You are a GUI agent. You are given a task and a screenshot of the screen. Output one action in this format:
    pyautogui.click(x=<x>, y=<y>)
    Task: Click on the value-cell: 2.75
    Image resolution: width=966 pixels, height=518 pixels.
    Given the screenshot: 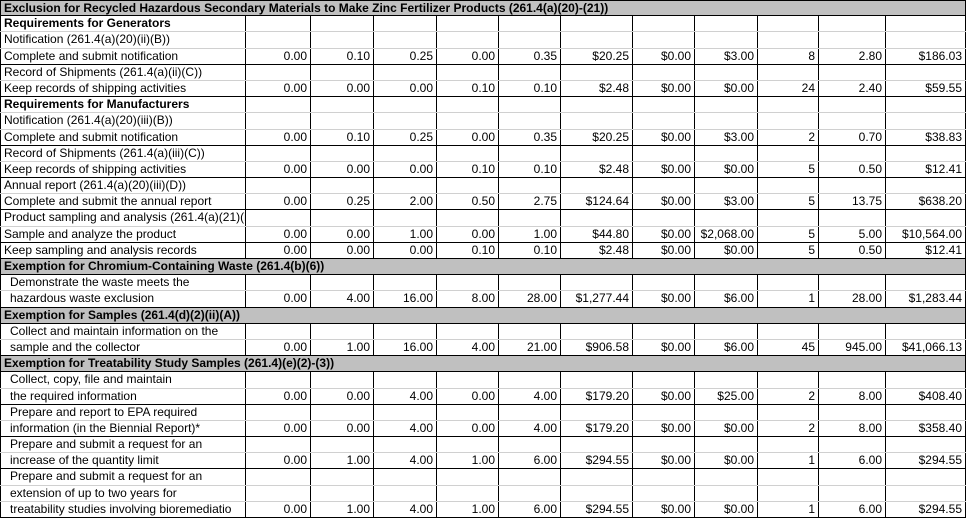 What is the action you would take?
    pyautogui.click(x=530, y=202)
    